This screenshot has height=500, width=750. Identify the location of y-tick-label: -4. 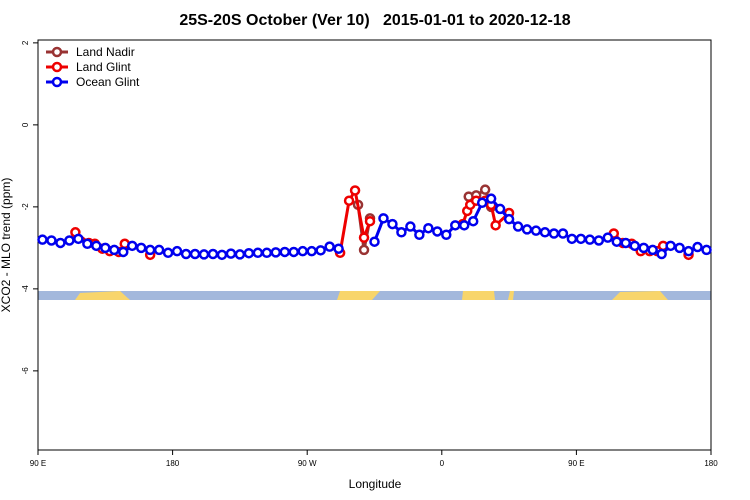
(25, 289).